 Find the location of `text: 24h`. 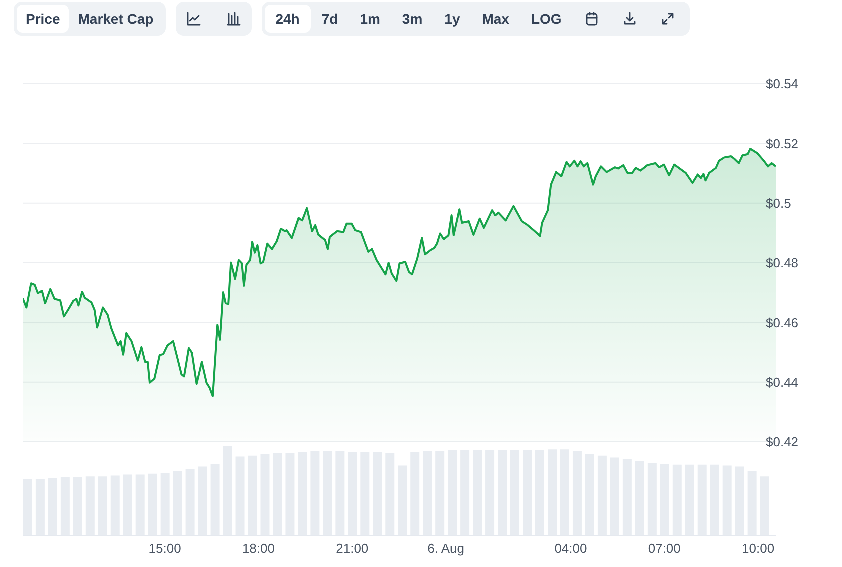

text: 24h is located at coordinates (287, 19).